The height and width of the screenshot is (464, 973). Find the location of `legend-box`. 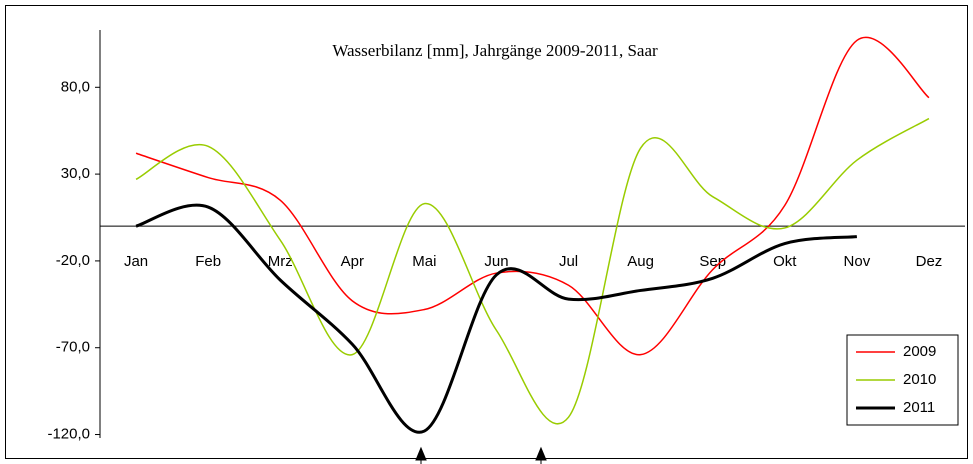

legend-box is located at coordinates (902, 380).